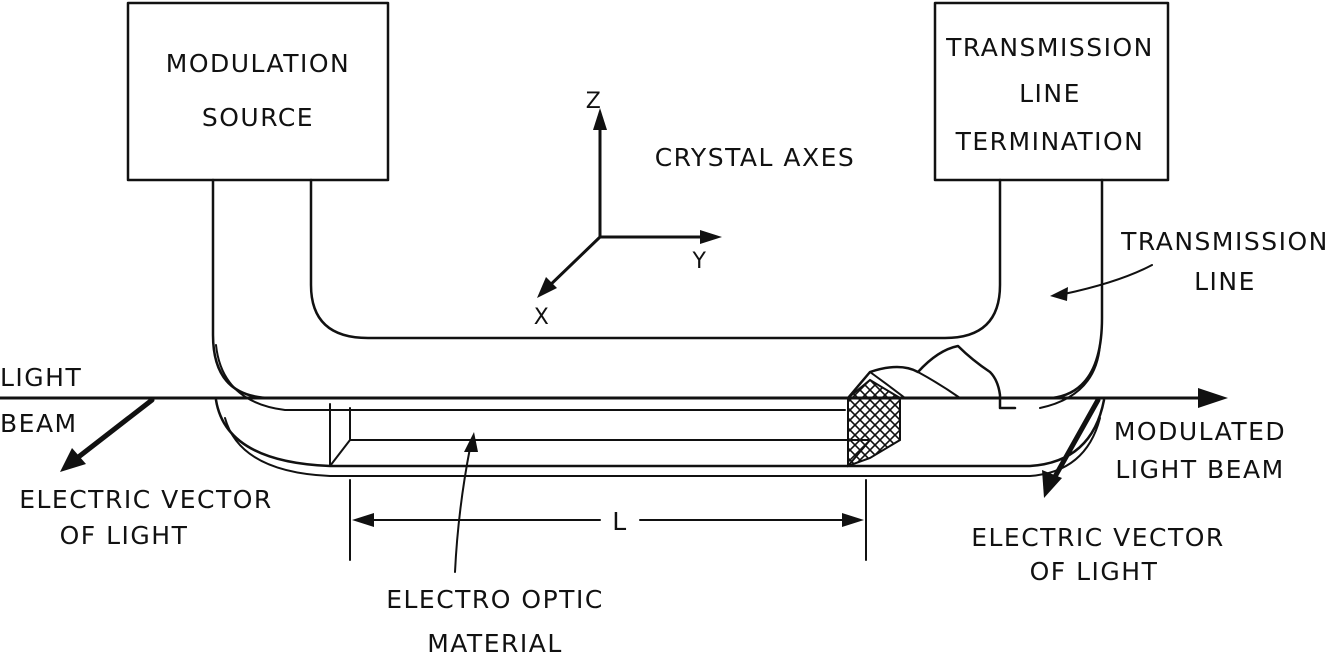 The height and width of the screenshot is (657, 1328). I want to click on termination-label-3: TERMINATION, so click(1050, 141).